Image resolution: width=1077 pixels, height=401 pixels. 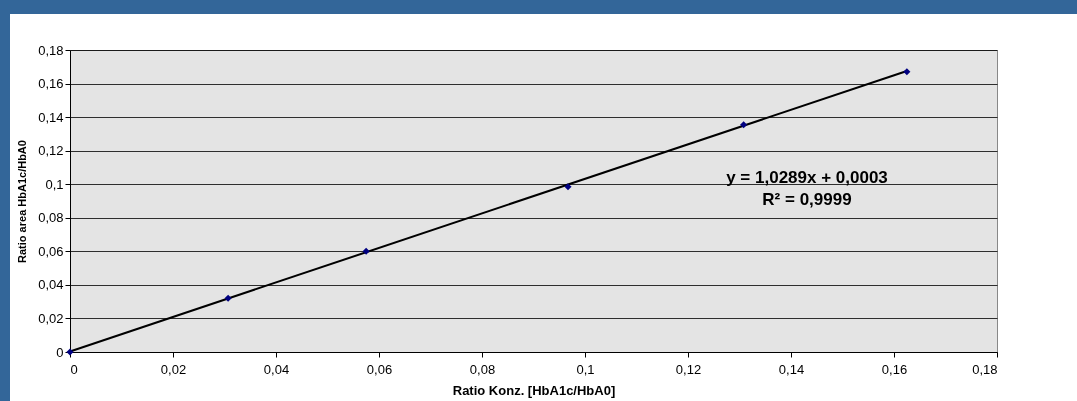 I want to click on y-axis-title: Ratio area HbA1c/HbA0, so click(x=22, y=201).